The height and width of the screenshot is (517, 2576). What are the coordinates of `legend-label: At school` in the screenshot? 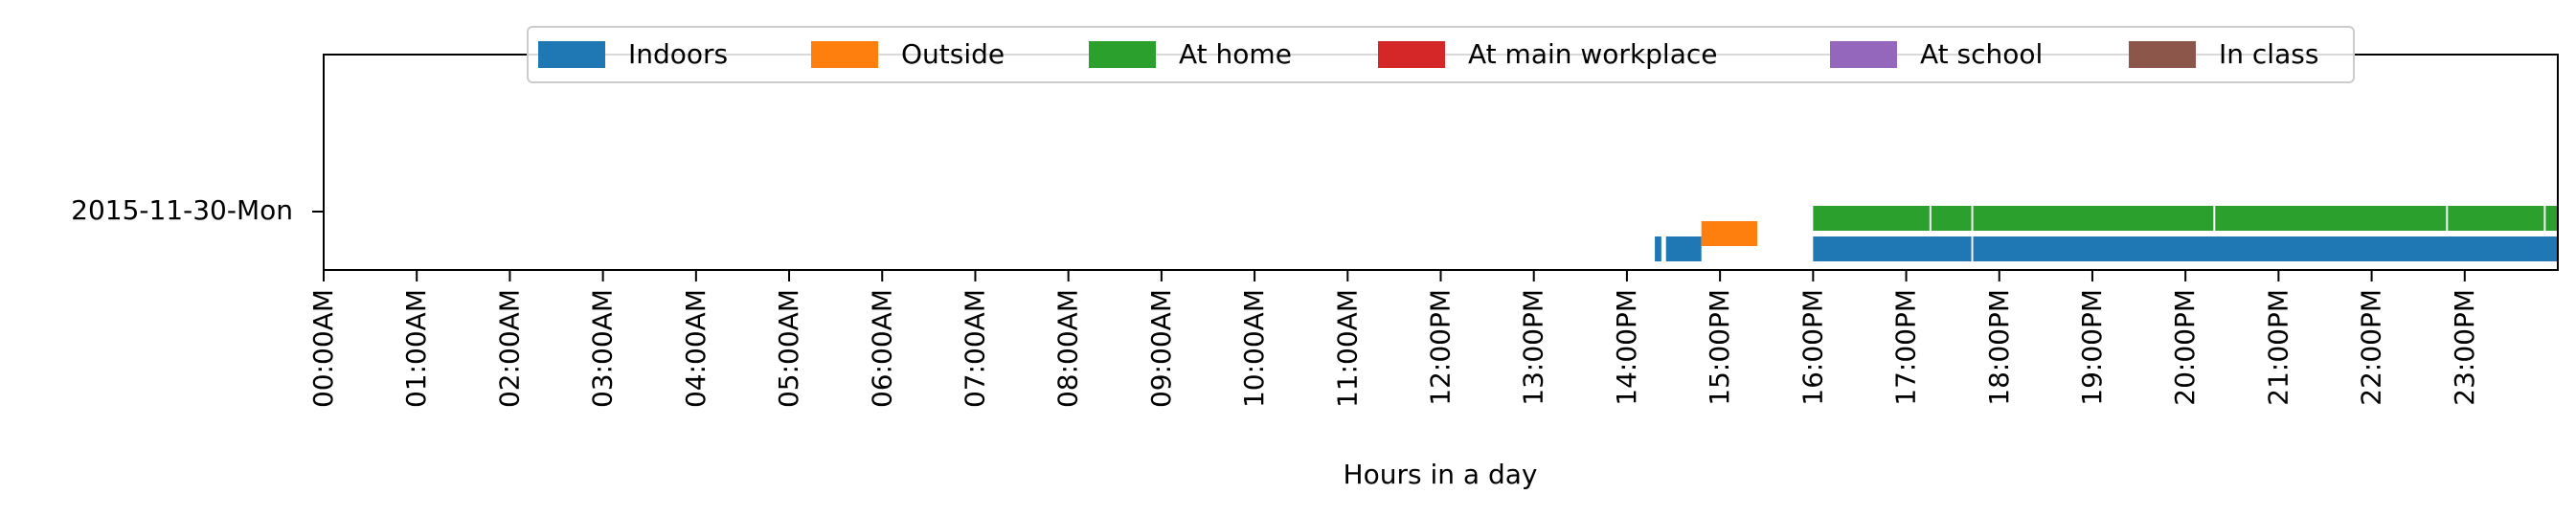 It's located at (1982, 54).